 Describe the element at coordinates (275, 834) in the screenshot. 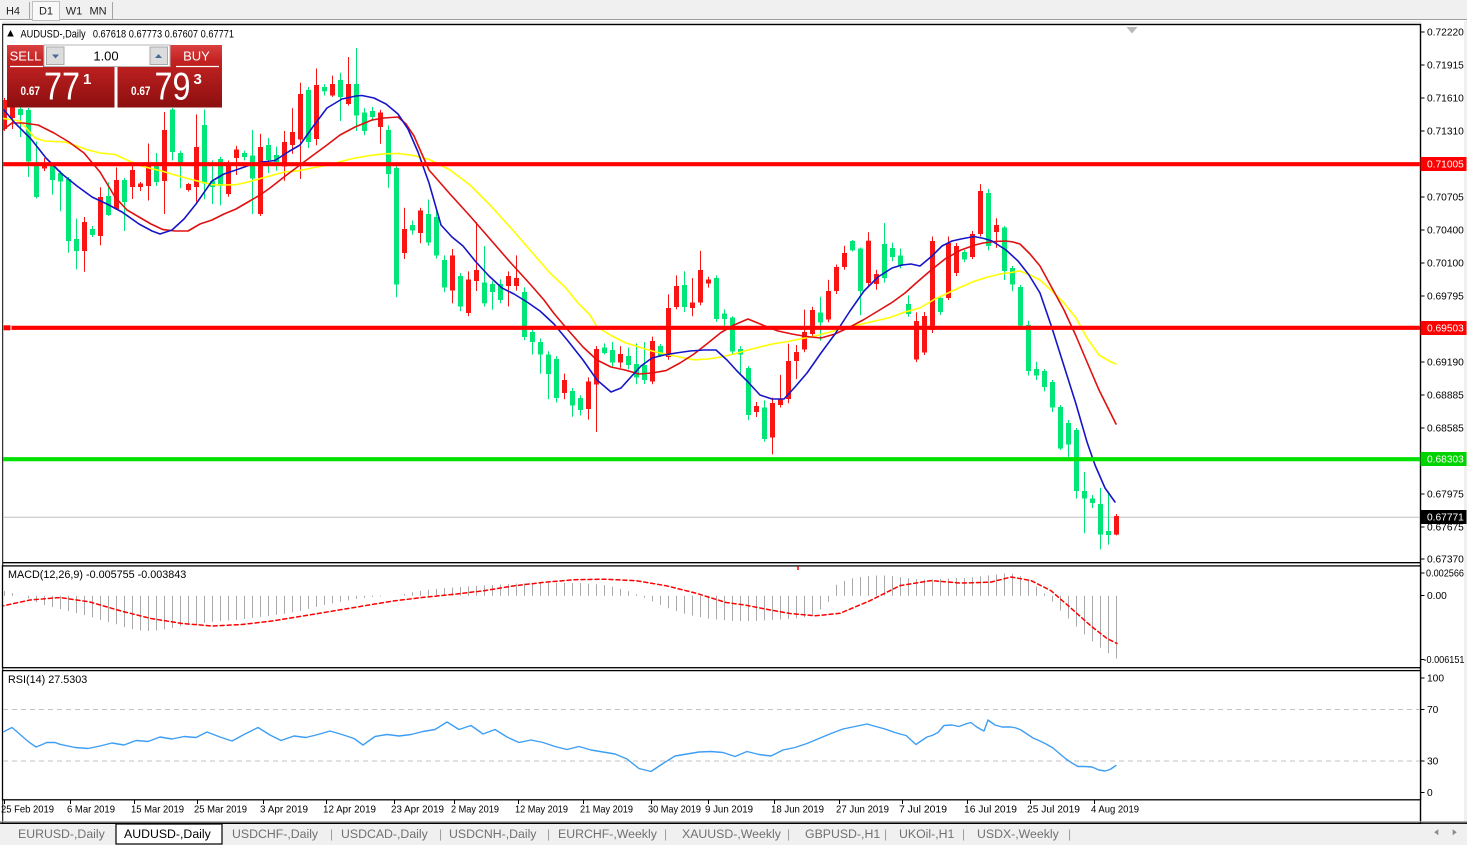

I see `svg-text: USDCHF-,Daily` at that location.